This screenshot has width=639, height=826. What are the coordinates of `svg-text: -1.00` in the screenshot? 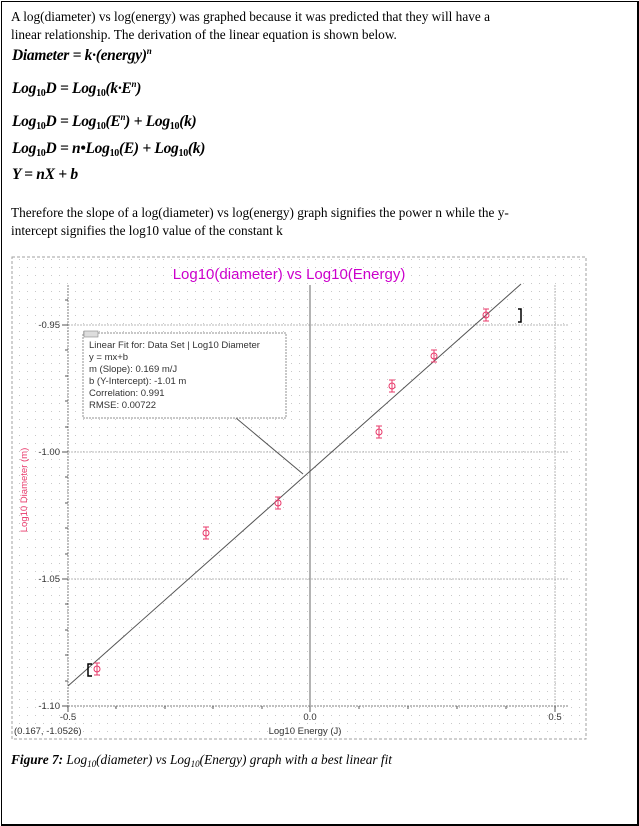 It's located at (49, 452).